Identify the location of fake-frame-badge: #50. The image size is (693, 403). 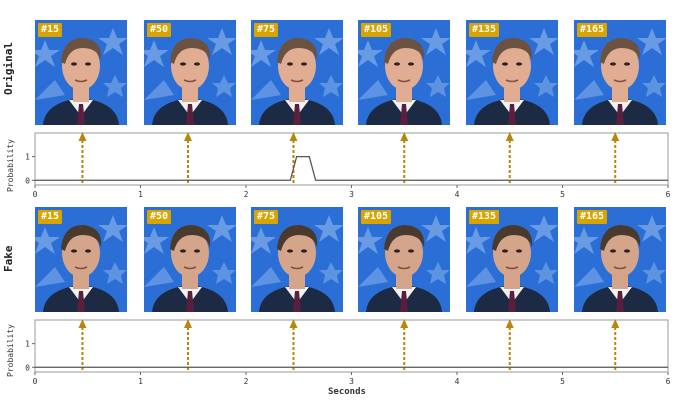
(159, 217).